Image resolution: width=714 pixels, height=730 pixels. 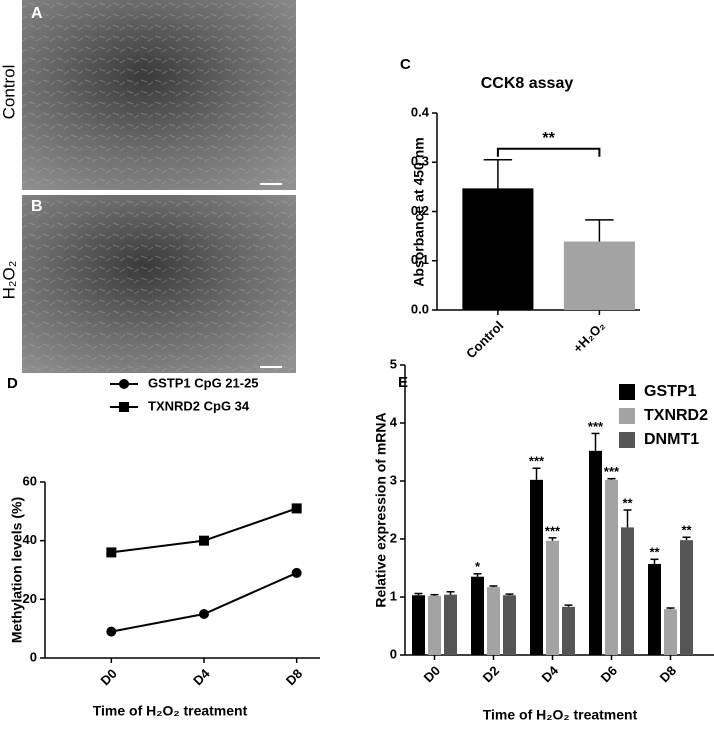 What do you see at coordinates (420, 111) in the screenshot?
I see `y-tick-label: 0.4` at bounding box center [420, 111].